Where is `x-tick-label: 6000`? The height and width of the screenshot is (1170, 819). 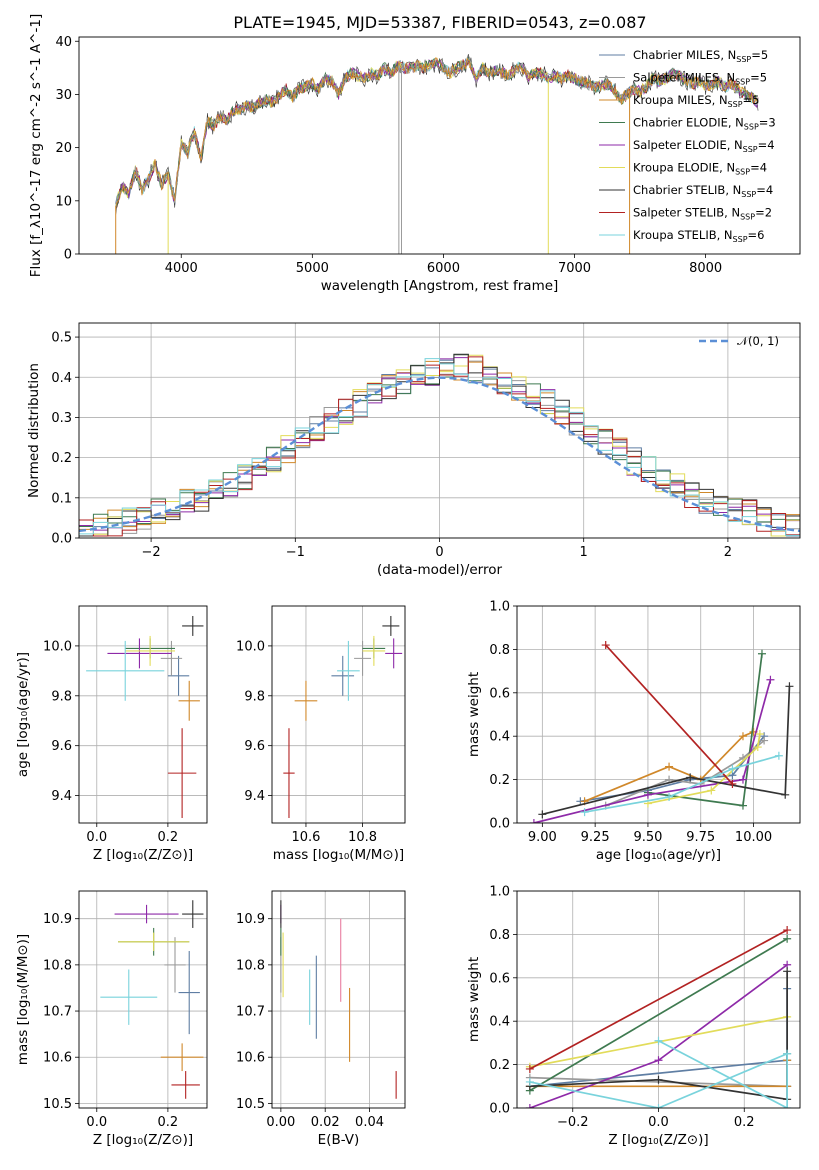
x-tick-label: 6000 is located at coordinates (443, 268).